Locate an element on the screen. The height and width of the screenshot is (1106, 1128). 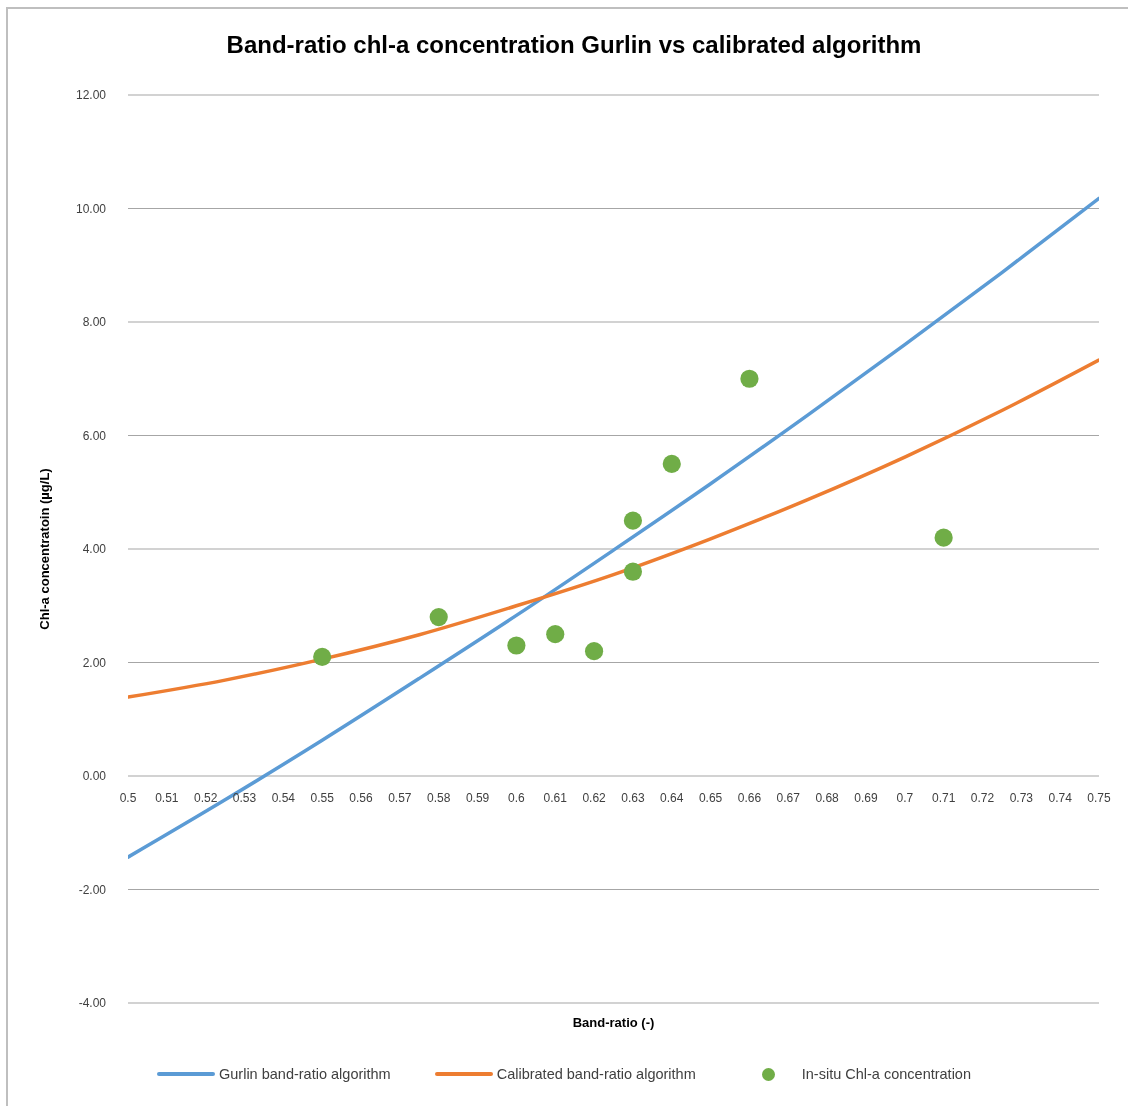
x-tick-label: 0.7 is located at coordinates (905, 797).